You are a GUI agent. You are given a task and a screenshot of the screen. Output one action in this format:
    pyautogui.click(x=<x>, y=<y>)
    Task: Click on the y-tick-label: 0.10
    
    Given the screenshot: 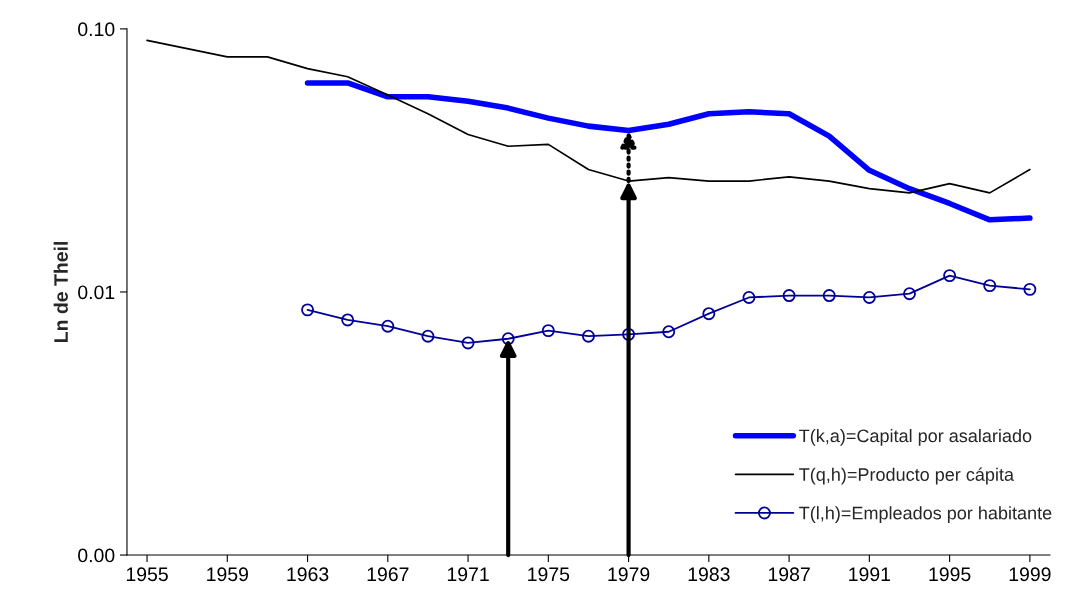 What is the action you would take?
    pyautogui.click(x=96, y=29)
    